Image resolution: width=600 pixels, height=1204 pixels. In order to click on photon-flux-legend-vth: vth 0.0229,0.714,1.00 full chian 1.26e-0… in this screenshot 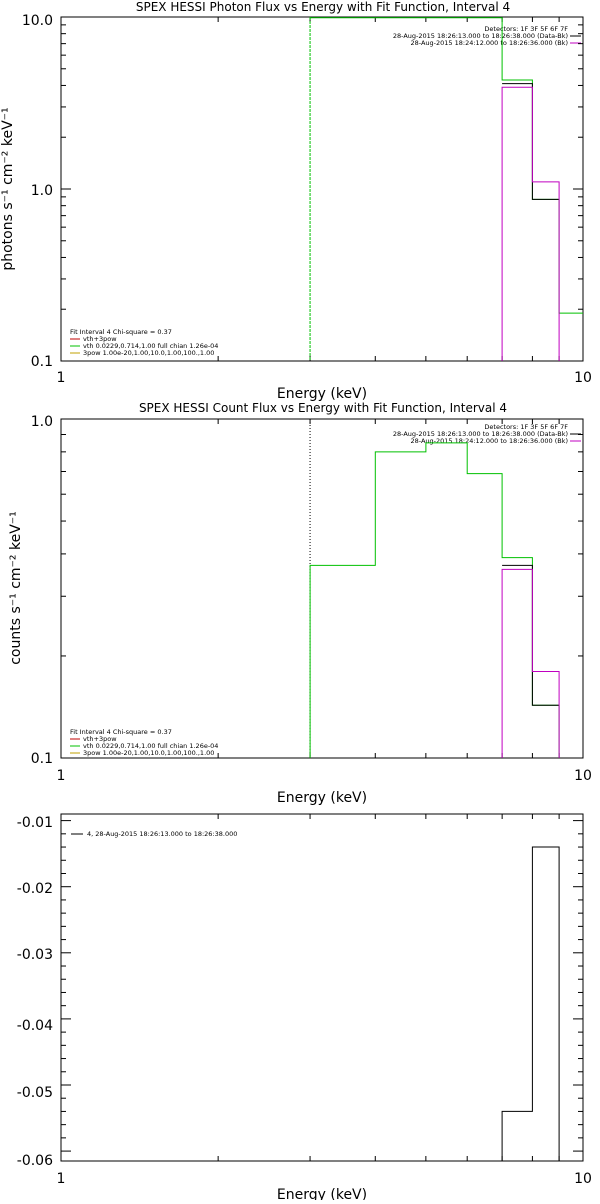, I will do `click(150, 346)`.